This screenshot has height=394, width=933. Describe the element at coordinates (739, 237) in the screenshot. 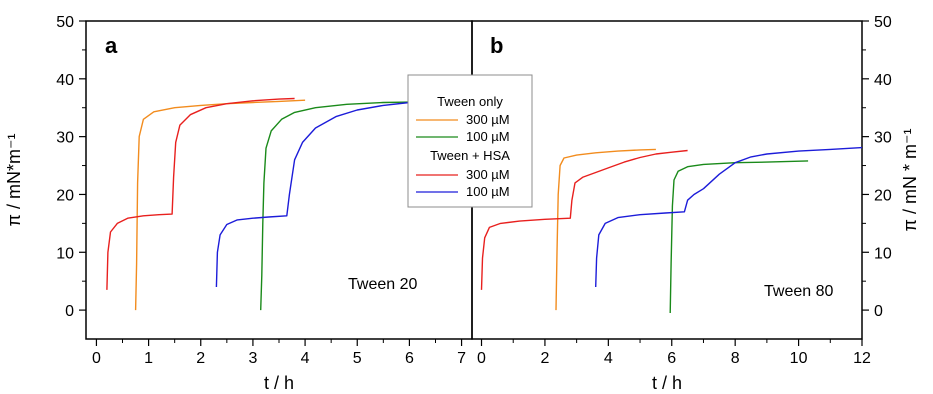

I see `series-line-b-tween-only-100-m` at that location.